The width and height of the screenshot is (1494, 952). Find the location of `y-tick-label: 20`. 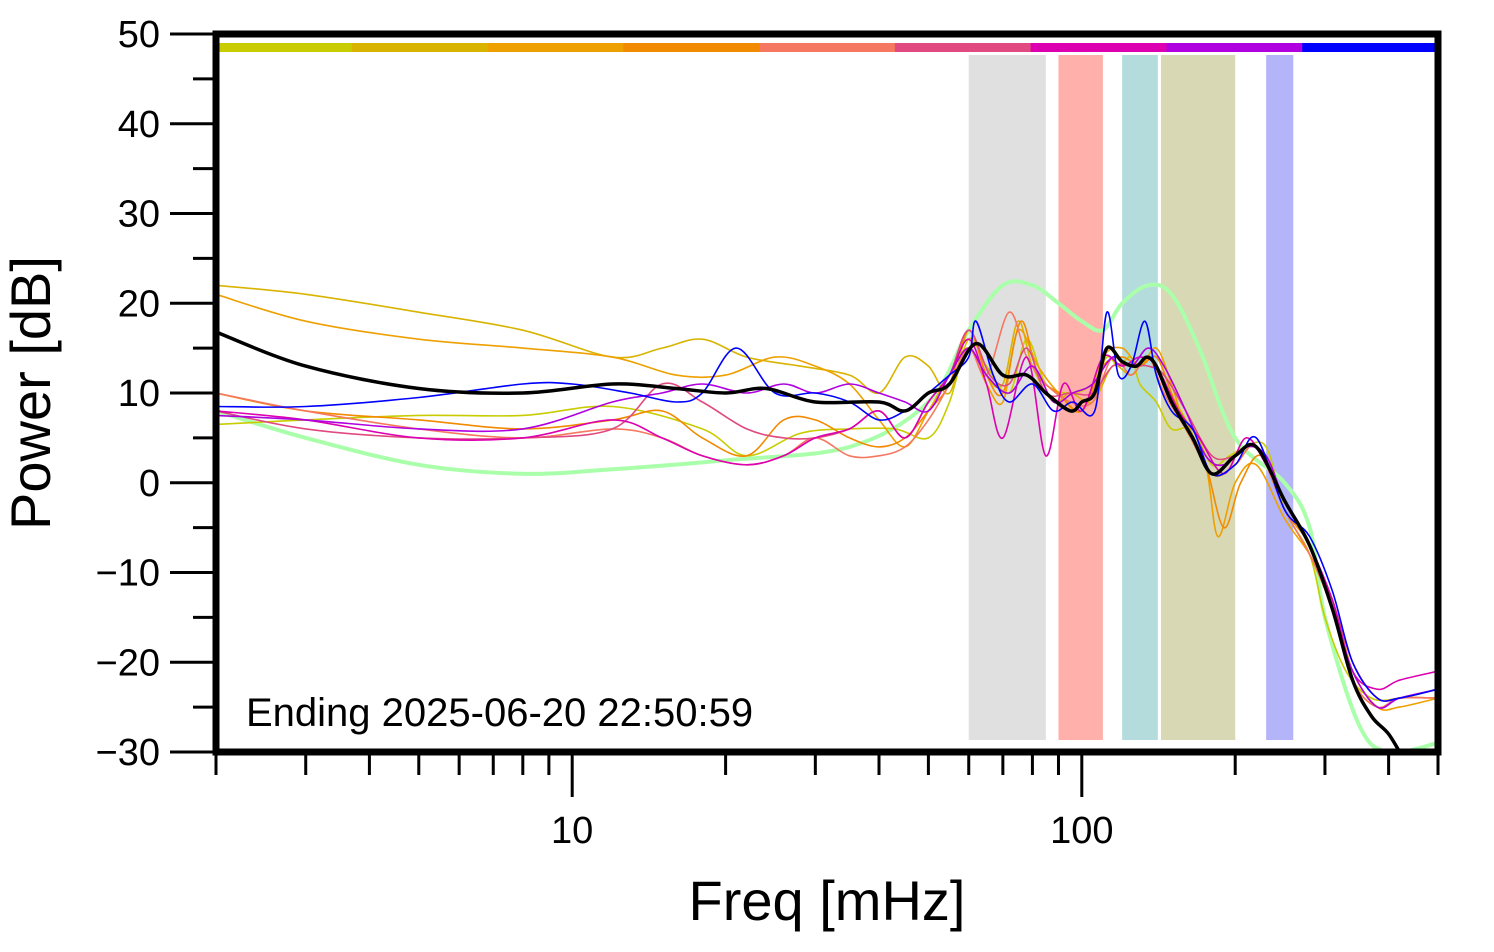

y-tick-label: 20 is located at coordinates (139, 304).